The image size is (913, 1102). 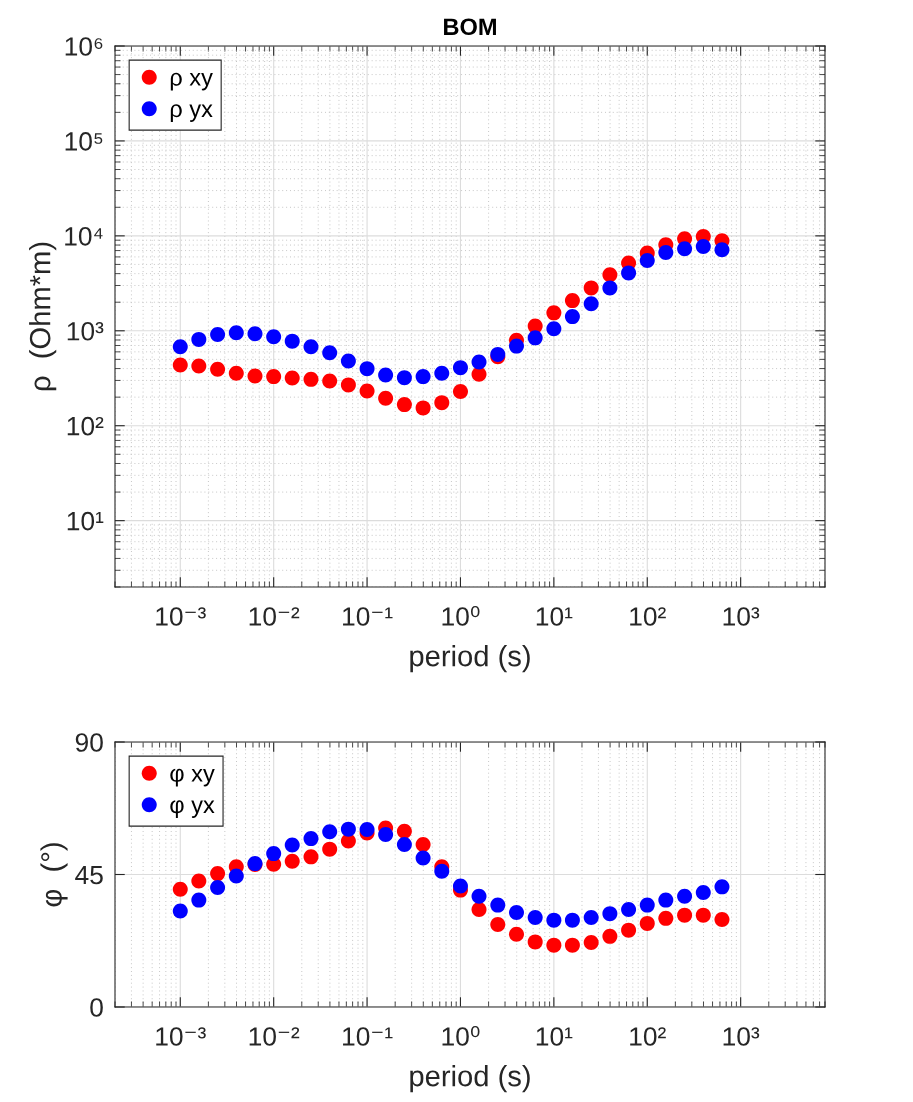 What do you see at coordinates (96, 1007) in the screenshot?
I see `y-tick-label: 0` at bounding box center [96, 1007].